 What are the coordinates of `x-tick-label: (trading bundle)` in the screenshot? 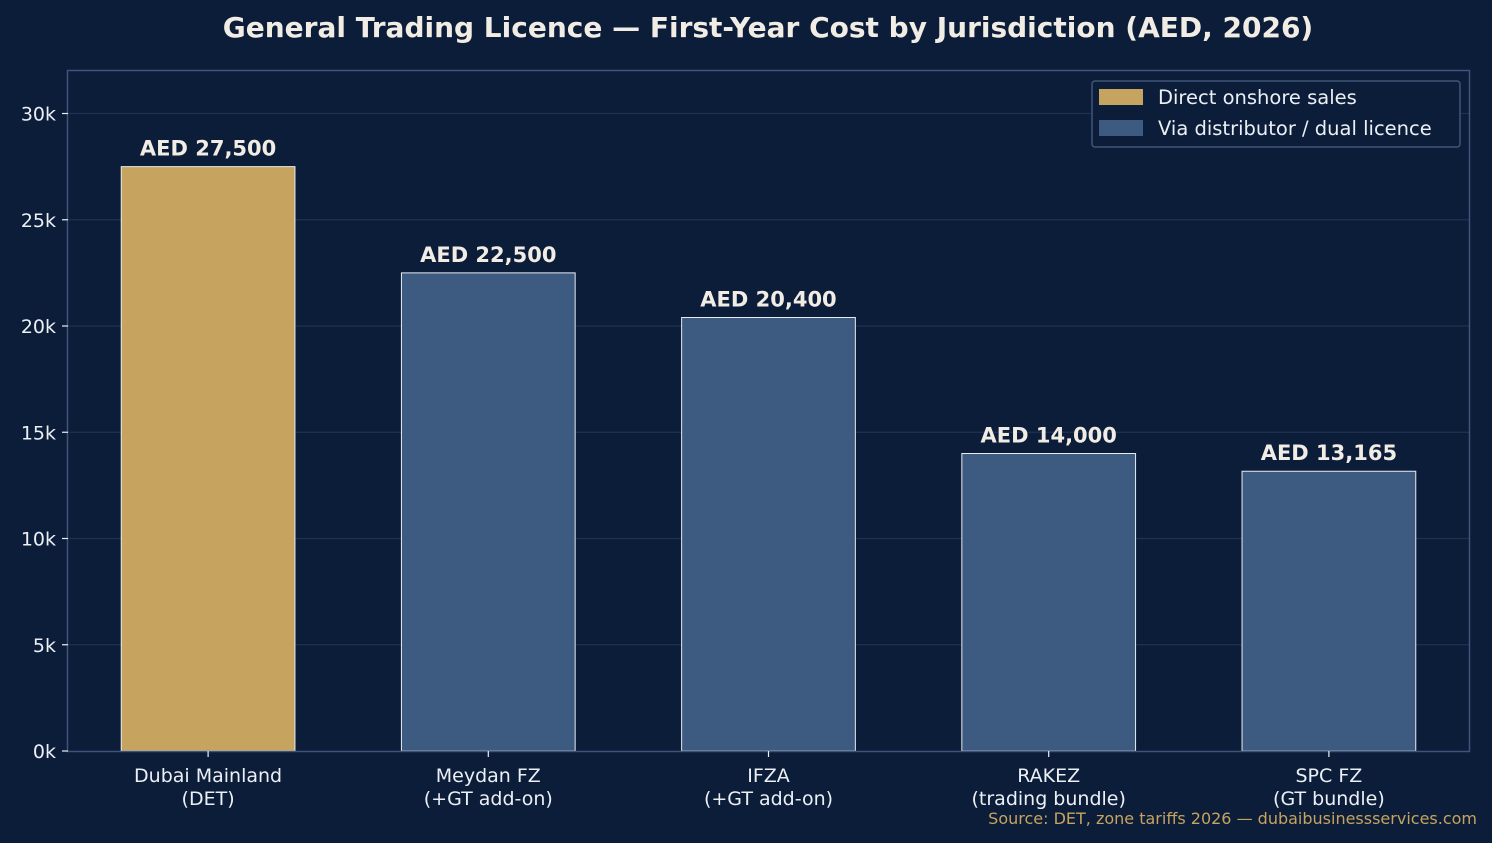 It's located at (1049, 799).